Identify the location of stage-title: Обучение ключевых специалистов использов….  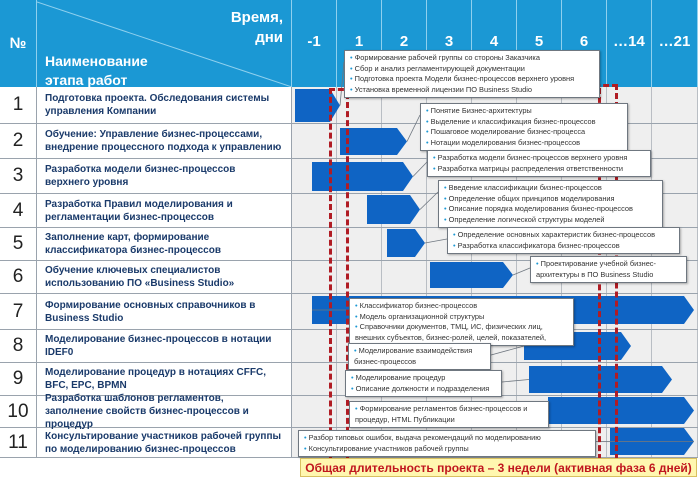
(164, 277).